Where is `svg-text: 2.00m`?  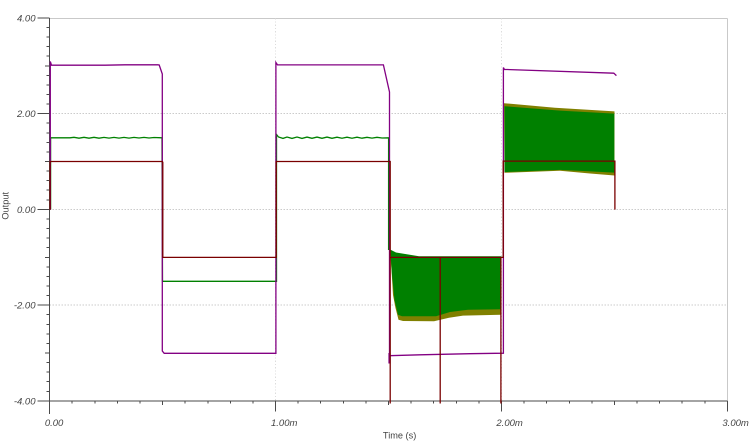 svg-text: 2.00m is located at coordinates (508, 423).